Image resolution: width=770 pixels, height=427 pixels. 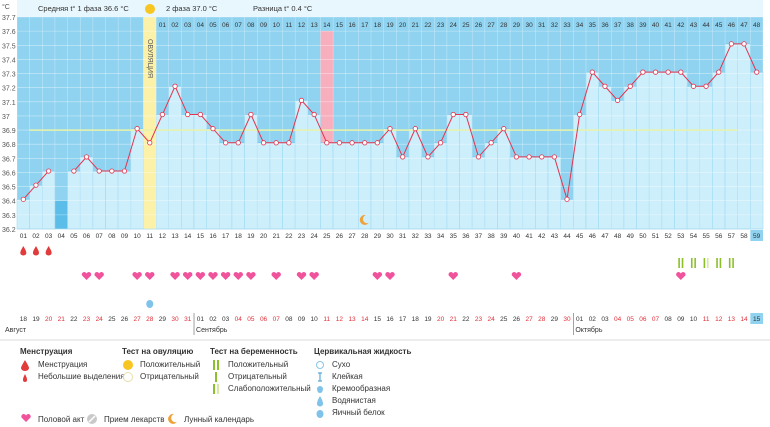 What do you see at coordinates (732, 25) in the screenshot?
I see `cycle-day-top: 46` at bounding box center [732, 25].